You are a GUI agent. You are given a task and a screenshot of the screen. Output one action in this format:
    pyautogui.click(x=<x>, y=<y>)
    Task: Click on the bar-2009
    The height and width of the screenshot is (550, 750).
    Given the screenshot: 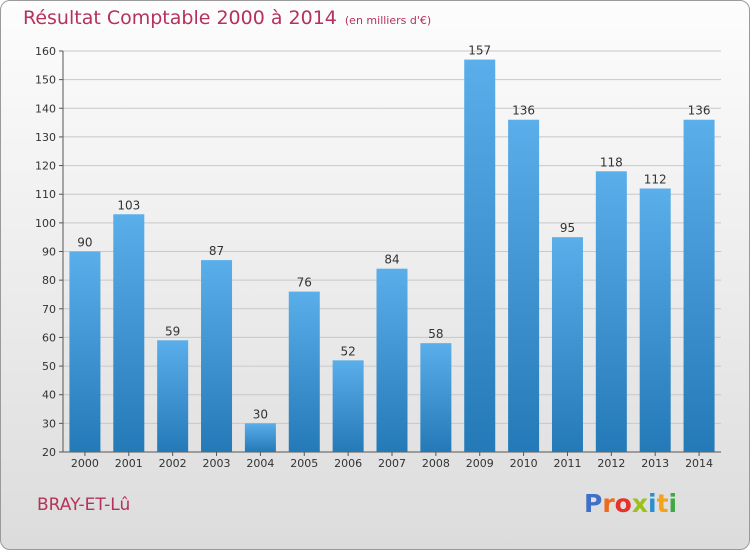 What is the action you would take?
    pyautogui.click(x=480, y=255)
    